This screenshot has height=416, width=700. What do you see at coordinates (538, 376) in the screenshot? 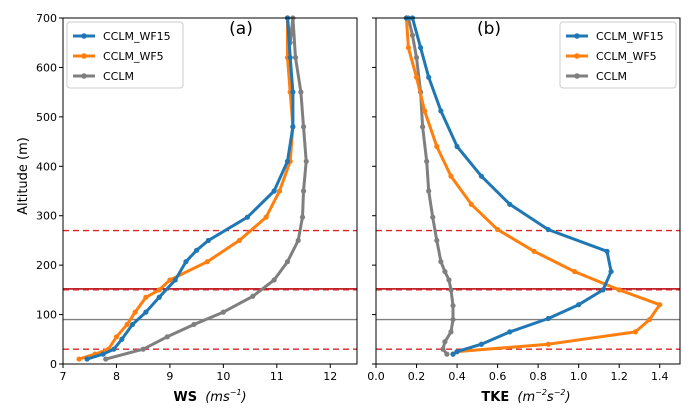
I see `x-tick-label: 0.8` at bounding box center [538, 376].